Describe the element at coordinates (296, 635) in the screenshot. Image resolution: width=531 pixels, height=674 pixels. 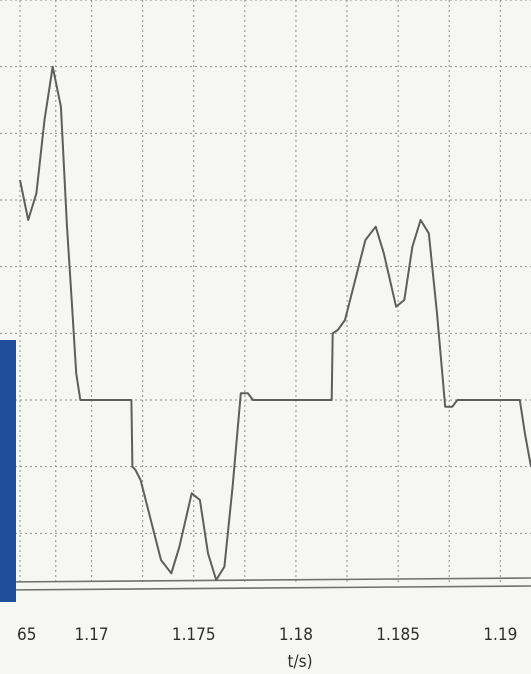
I see `x-tick-label: 1.18` at that location.